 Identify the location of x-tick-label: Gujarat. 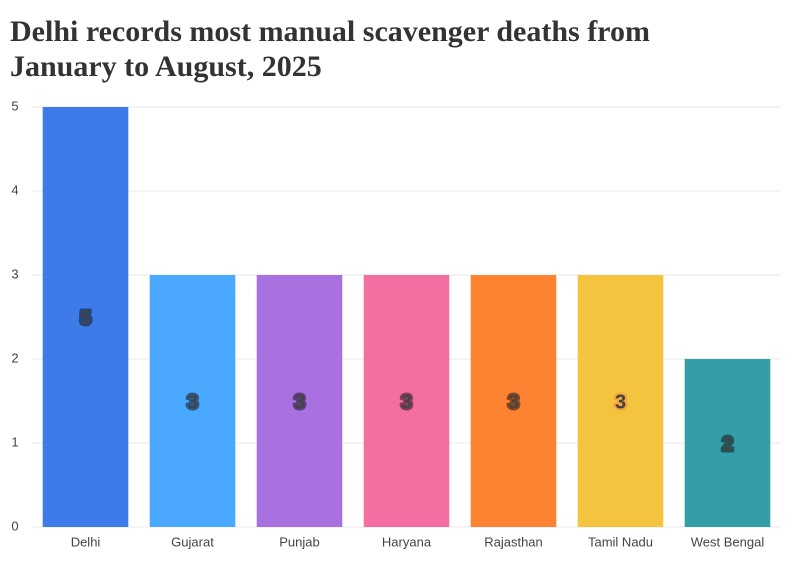
(192, 541).